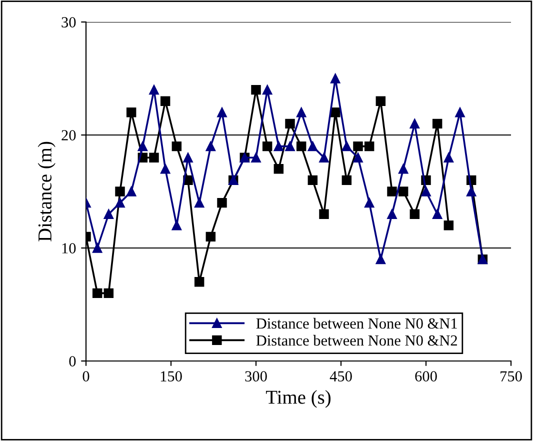  What do you see at coordinates (69, 248) in the screenshot?
I see `y-tick-label: 10` at bounding box center [69, 248].